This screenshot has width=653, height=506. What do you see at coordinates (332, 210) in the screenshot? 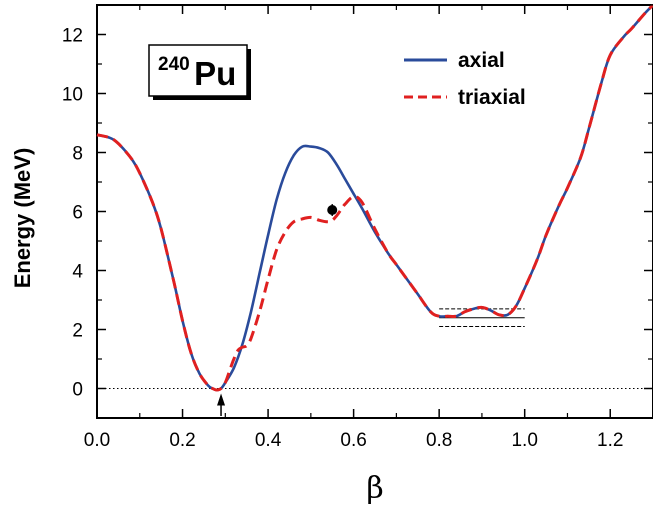
I see `experimental-point` at bounding box center [332, 210].